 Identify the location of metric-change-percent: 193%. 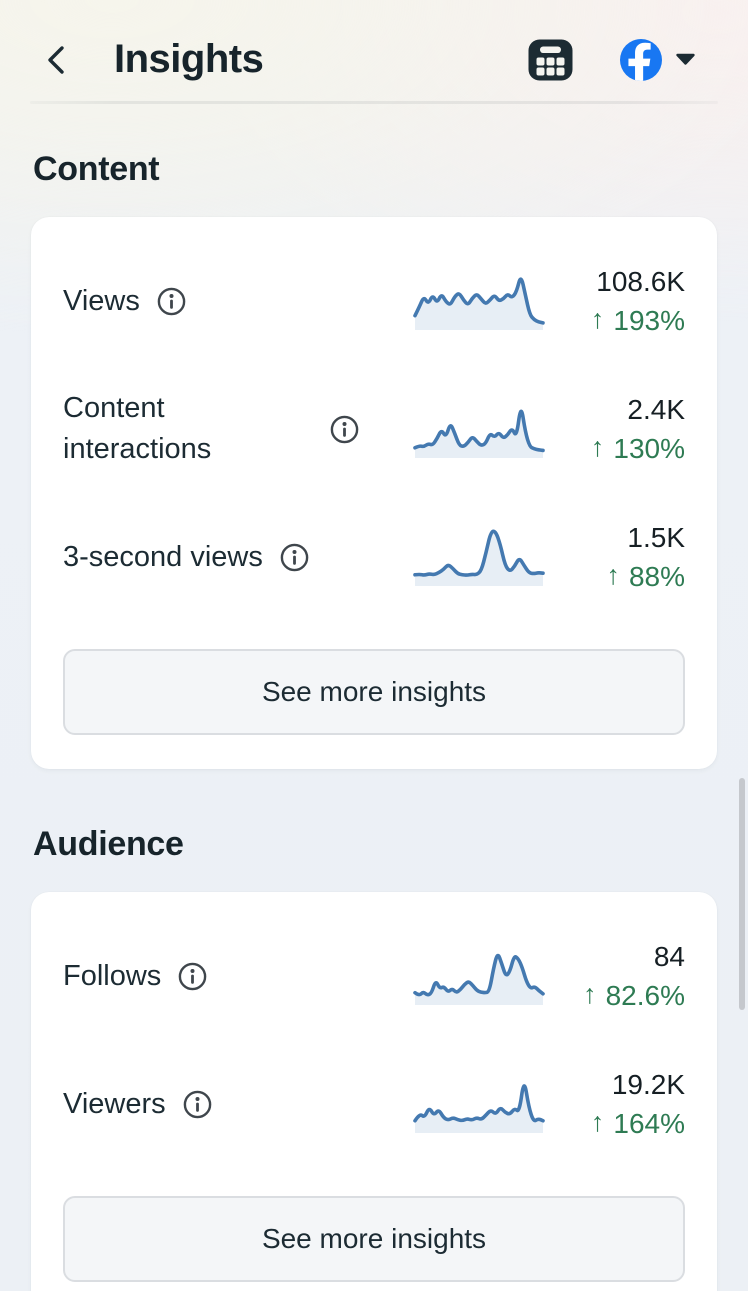
(649, 320).